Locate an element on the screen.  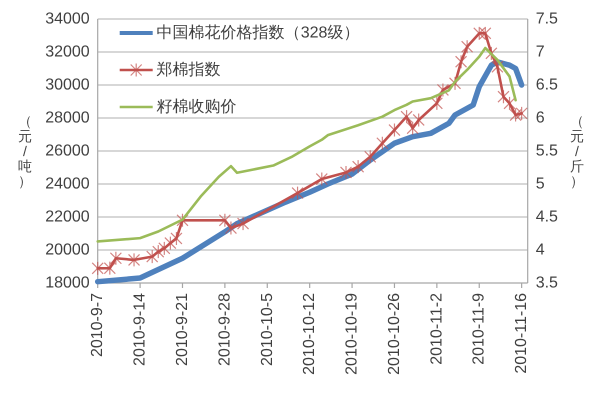
y2-tick-label: 3.5 is located at coordinates (547, 283).